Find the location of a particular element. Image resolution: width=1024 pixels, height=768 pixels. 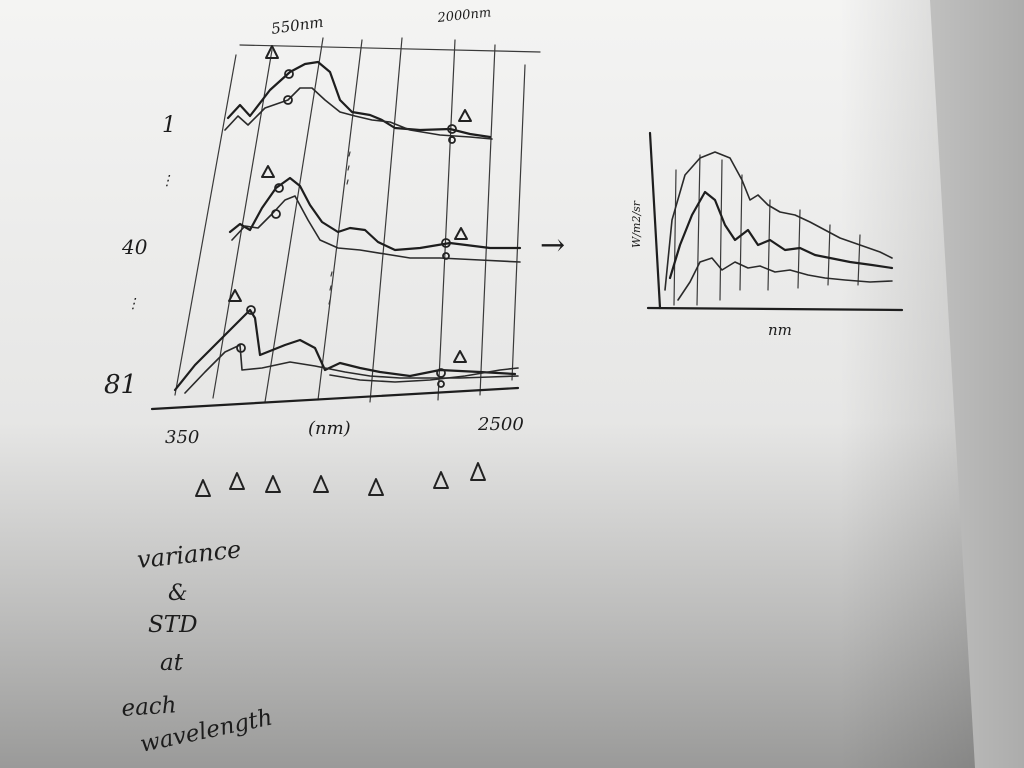

spectrum-group-top is located at coordinates (358, 94).